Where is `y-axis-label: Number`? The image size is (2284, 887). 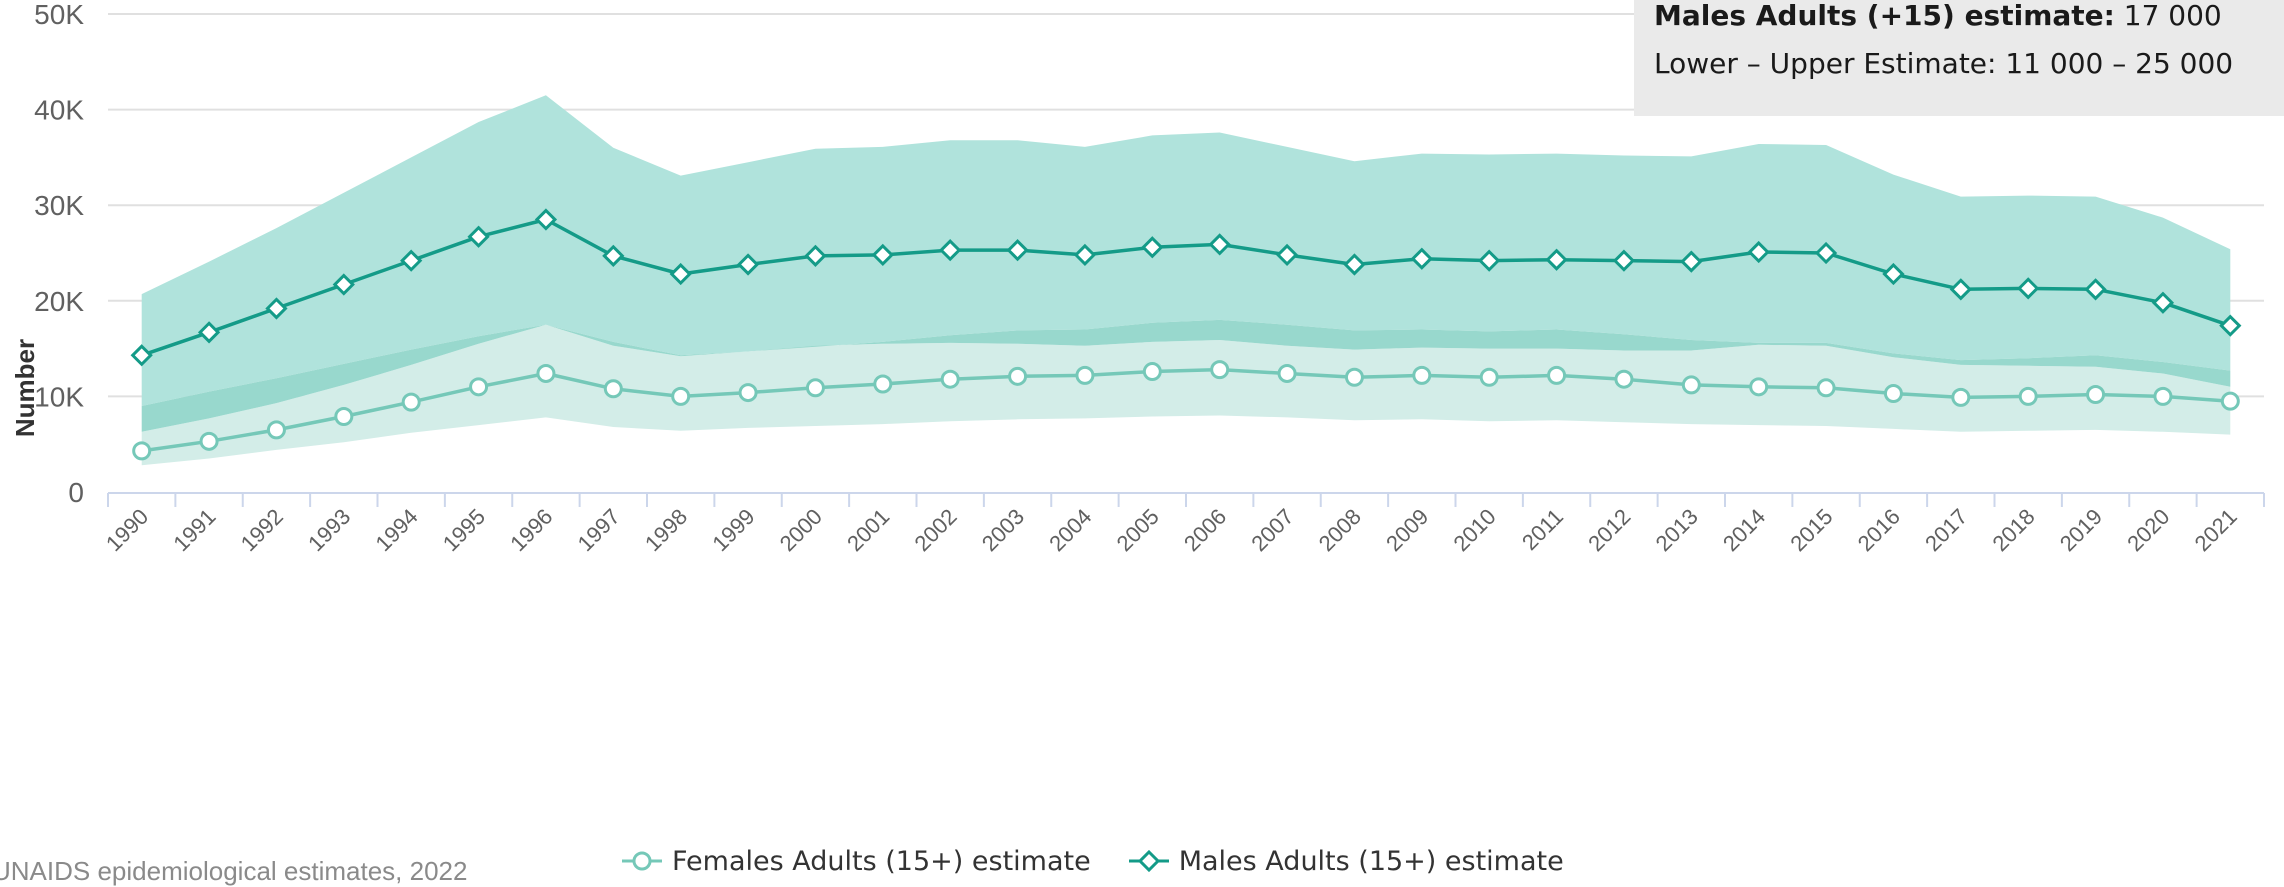 y-axis-label: Number is located at coordinates (25, 388).